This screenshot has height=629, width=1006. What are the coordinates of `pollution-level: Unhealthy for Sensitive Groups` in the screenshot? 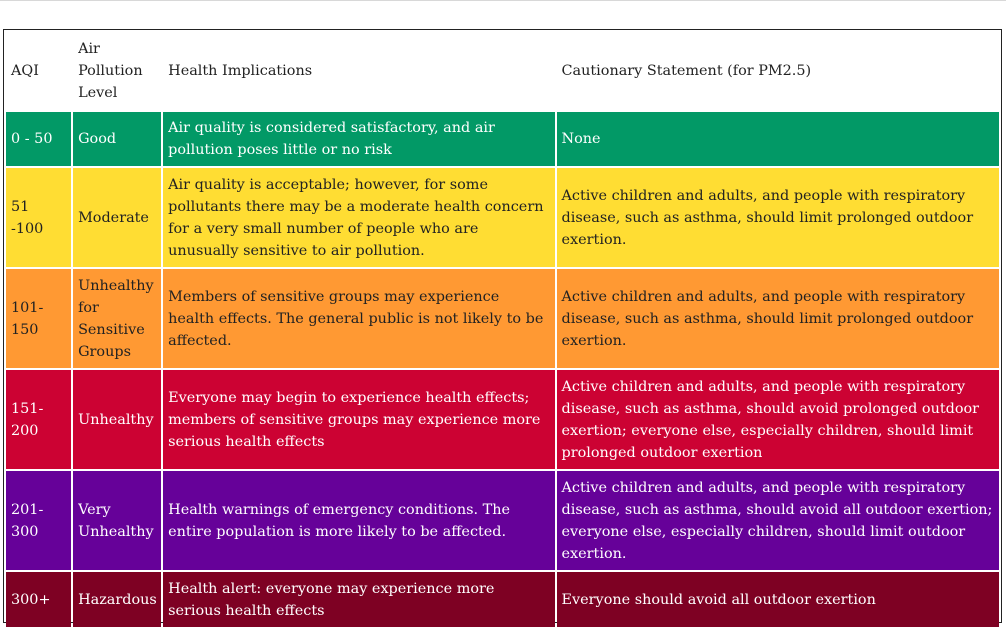 It's located at (117, 318).